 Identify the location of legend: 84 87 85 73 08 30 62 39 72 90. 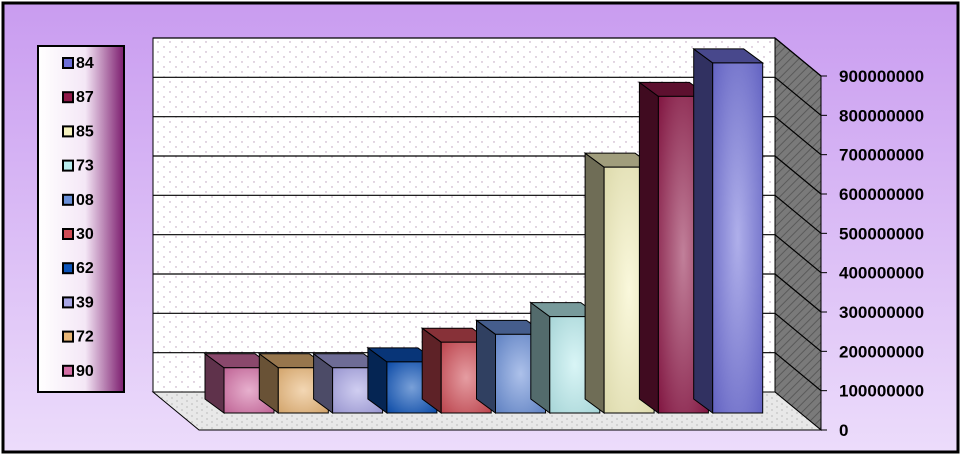
(81, 219).